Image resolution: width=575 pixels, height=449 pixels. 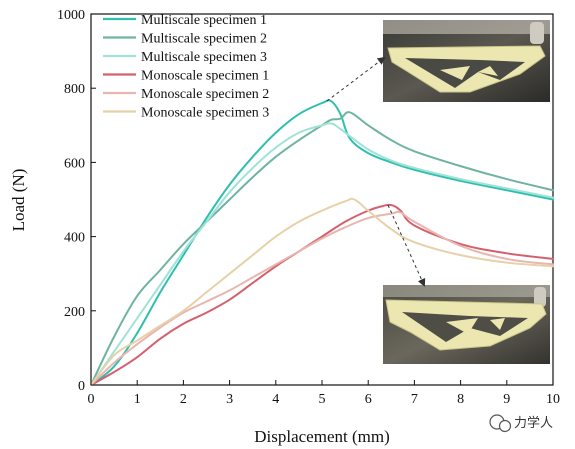 What do you see at coordinates (368, 399) in the screenshot?
I see `x-tick-label: 6` at bounding box center [368, 399].